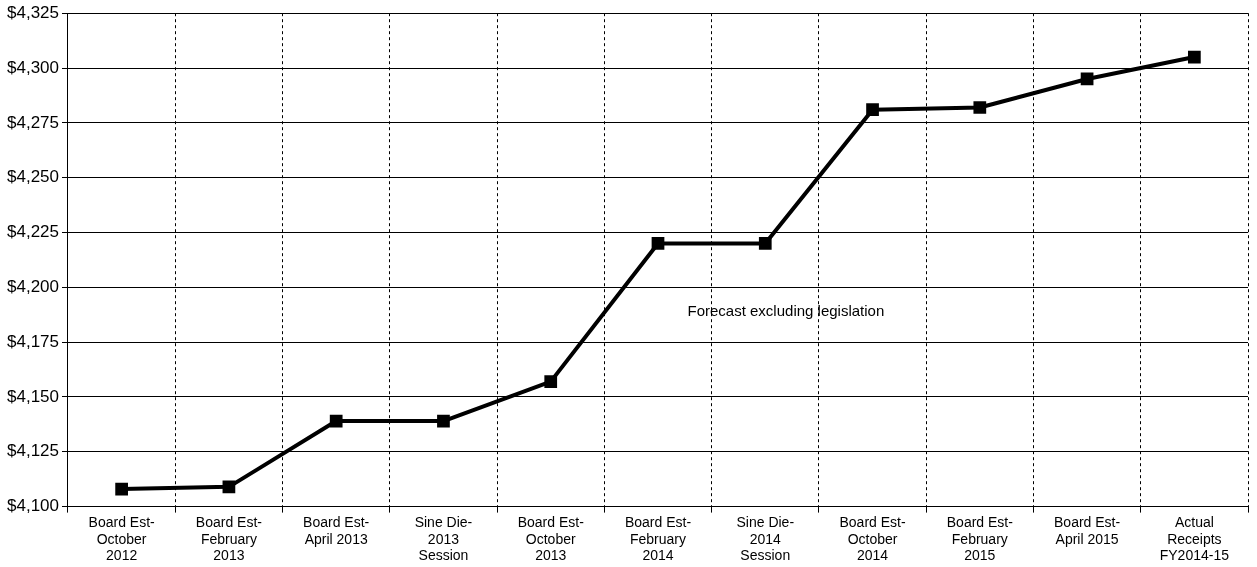 The width and height of the screenshot is (1257, 567). I want to click on y-tick-label: $4,100, so click(33, 506).